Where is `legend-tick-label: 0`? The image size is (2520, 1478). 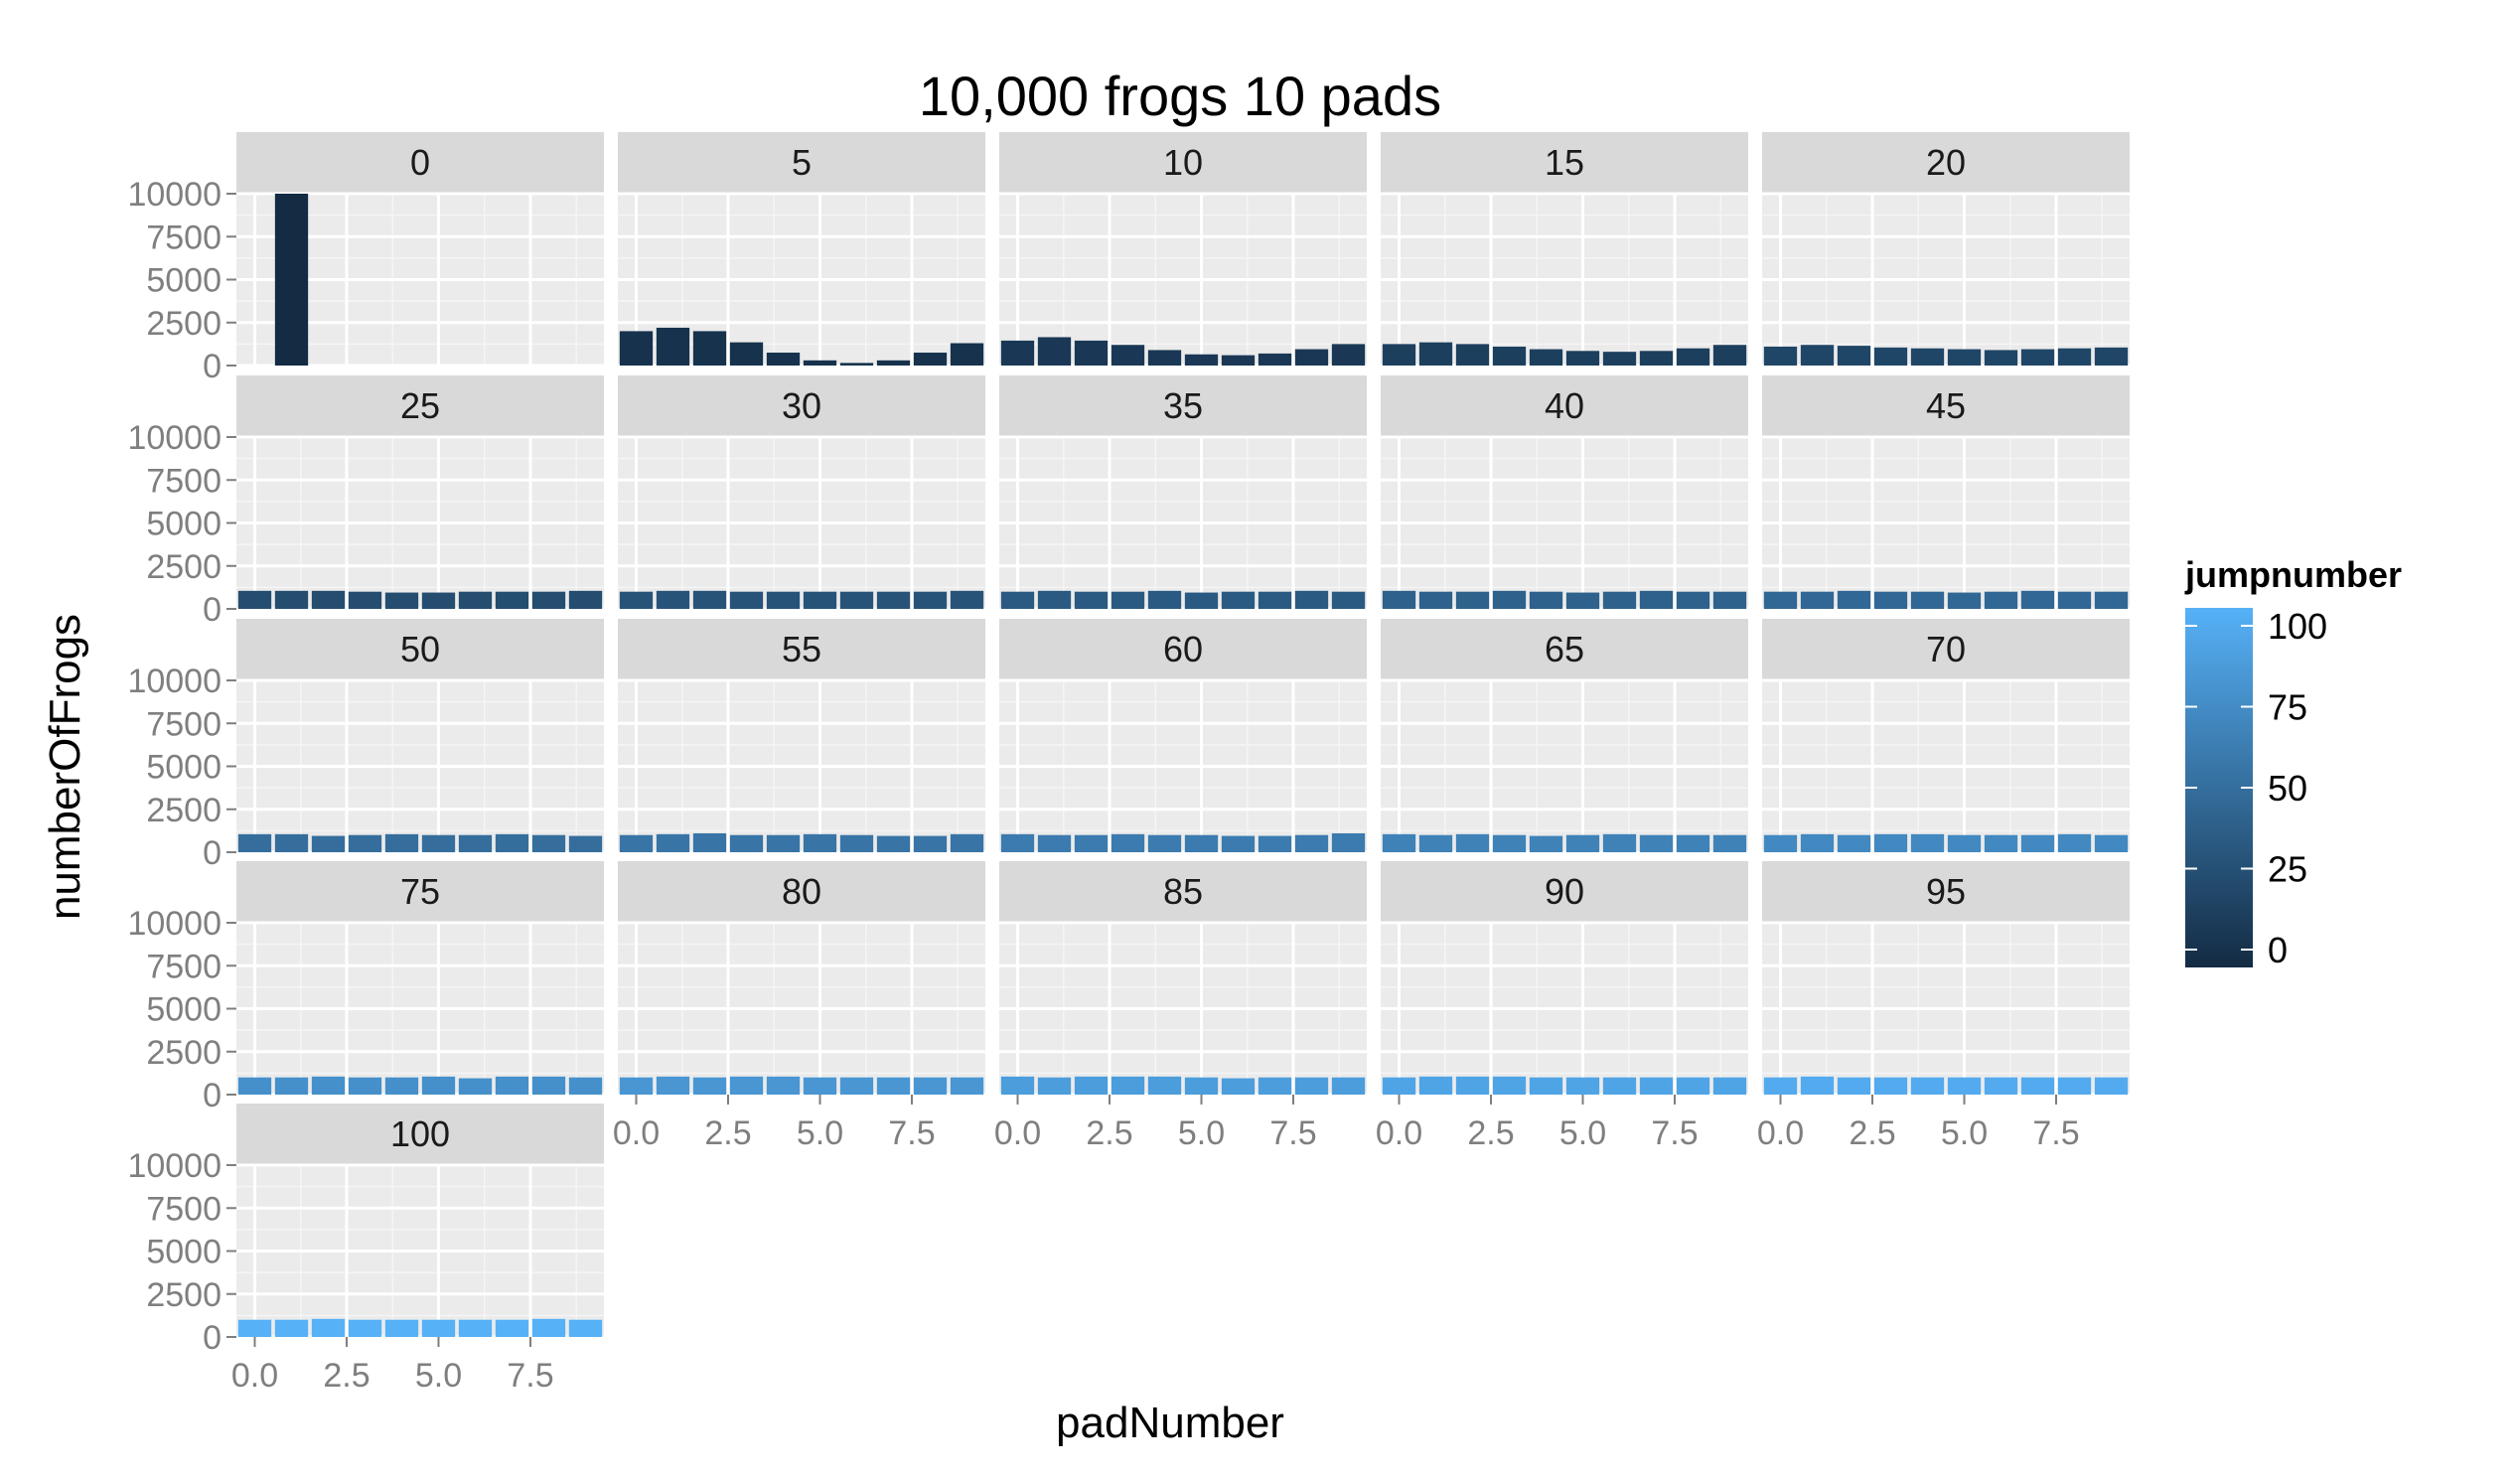 legend-tick-label: 0 is located at coordinates (2278, 950).